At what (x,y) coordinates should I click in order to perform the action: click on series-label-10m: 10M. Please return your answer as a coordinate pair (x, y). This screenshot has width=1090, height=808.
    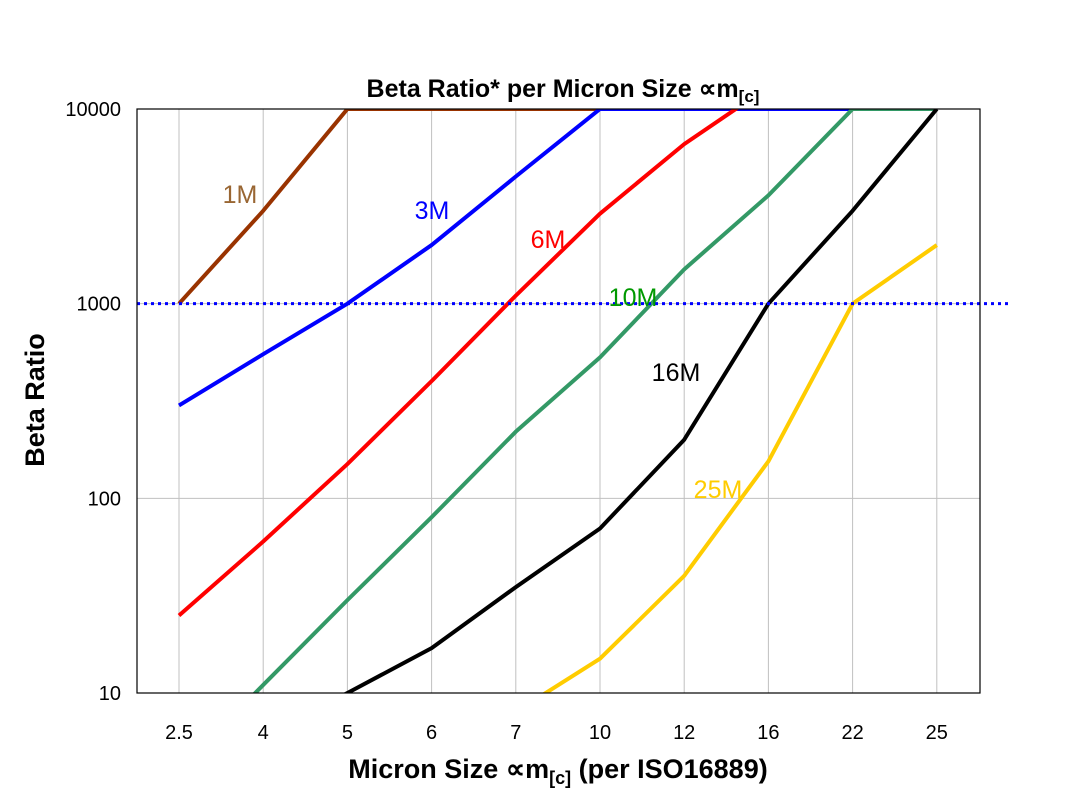
    Looking at the image, I should click on (633, 298).